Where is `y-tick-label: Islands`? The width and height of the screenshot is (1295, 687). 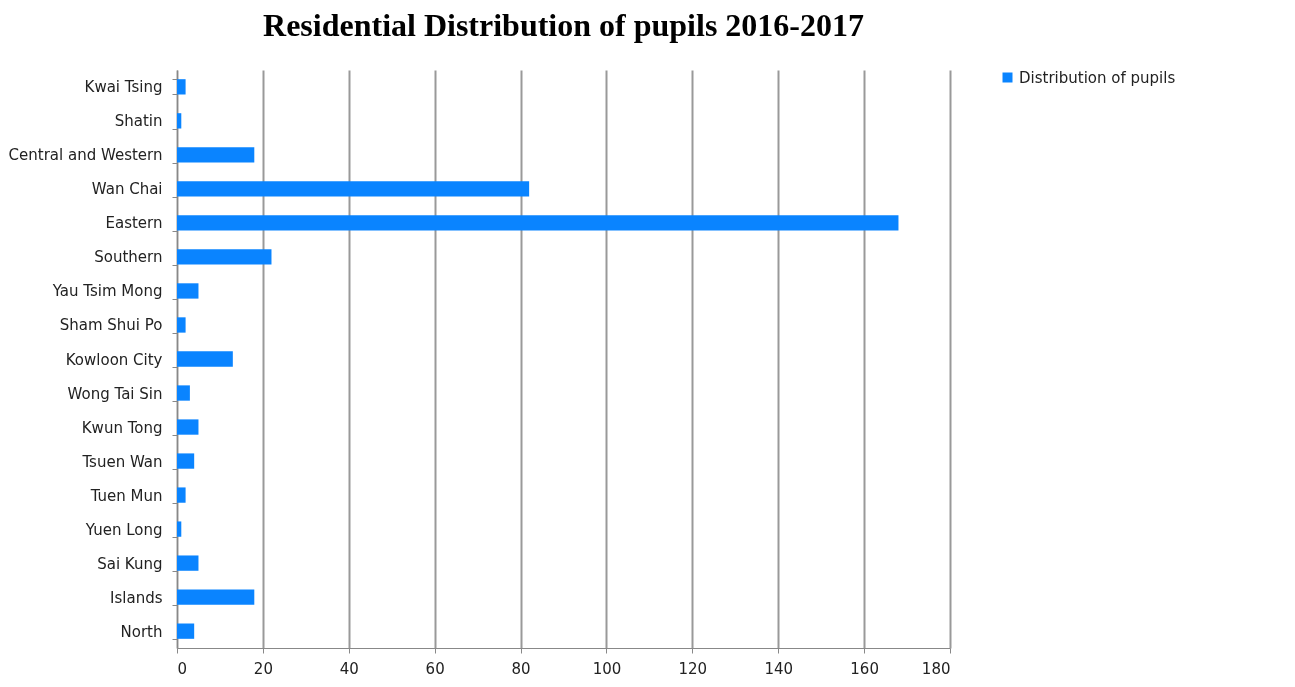 y-tick-label: Islands is located at coordinates (136, 597).